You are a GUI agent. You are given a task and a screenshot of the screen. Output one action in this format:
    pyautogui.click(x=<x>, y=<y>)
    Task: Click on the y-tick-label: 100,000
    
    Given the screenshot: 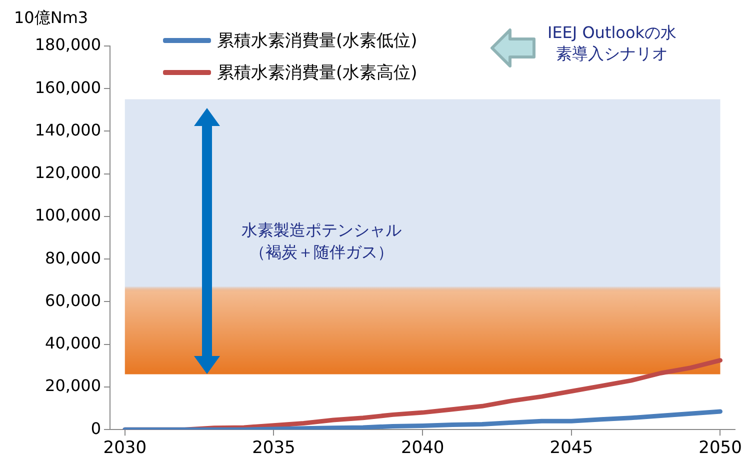 What is the action you would take?
    pyautogui.click(x=67, y=215)
    